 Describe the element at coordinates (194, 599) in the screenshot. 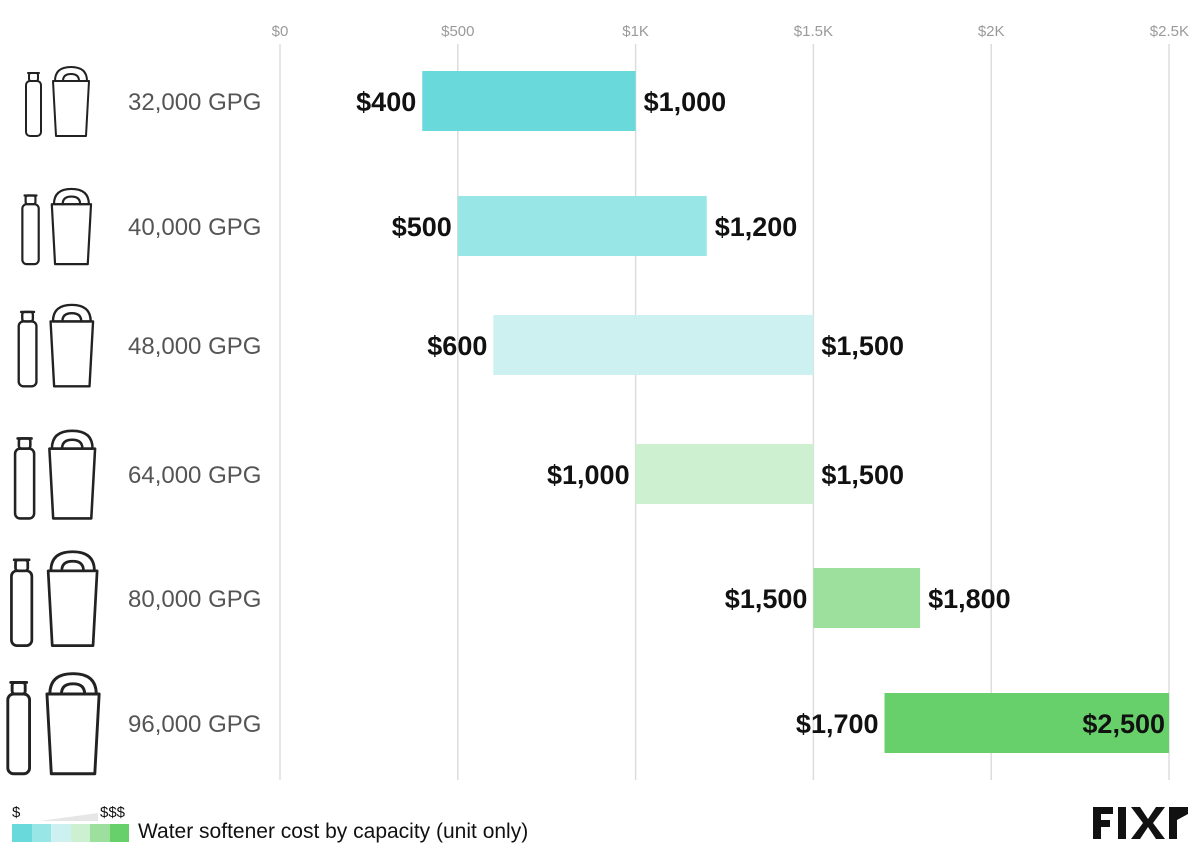

I see `category-label: 80,000 GPG` at that location.